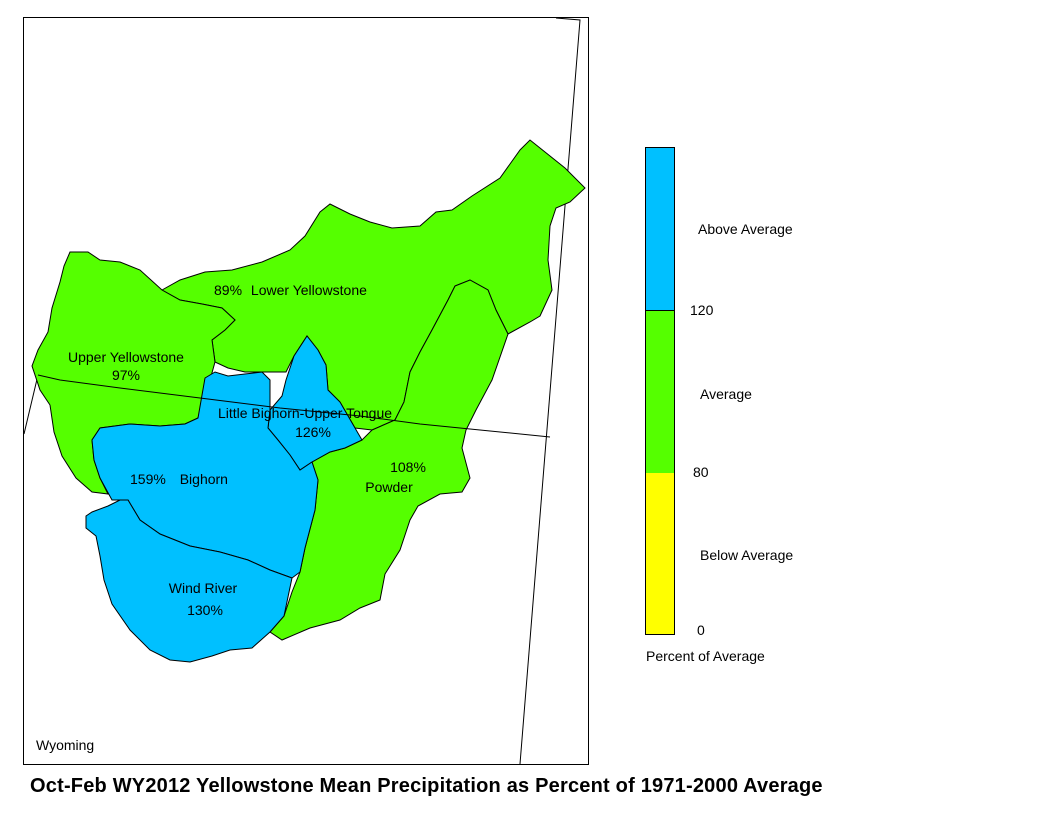  What do you see at coordinates (309, 290) in the screenshot?
I see `label-lower-yellowstone-name: Lower Yellowstone` at bounding box center [309, 290].